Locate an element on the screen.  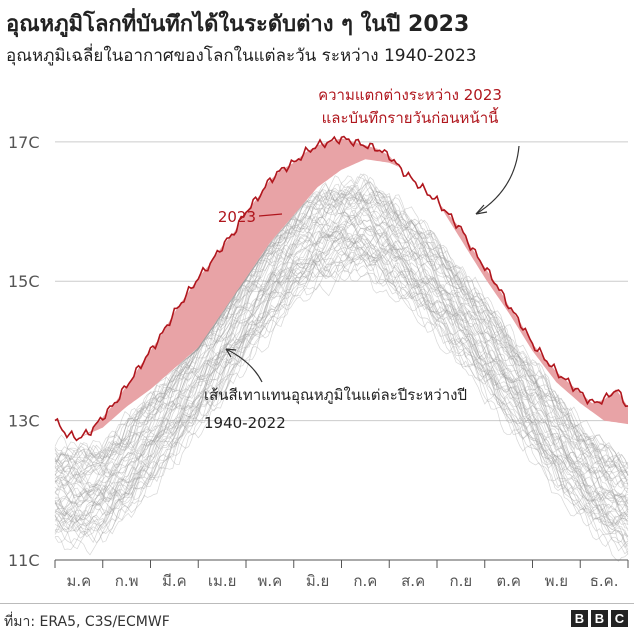
logo-letter: C is located at coordinates (619, 618).